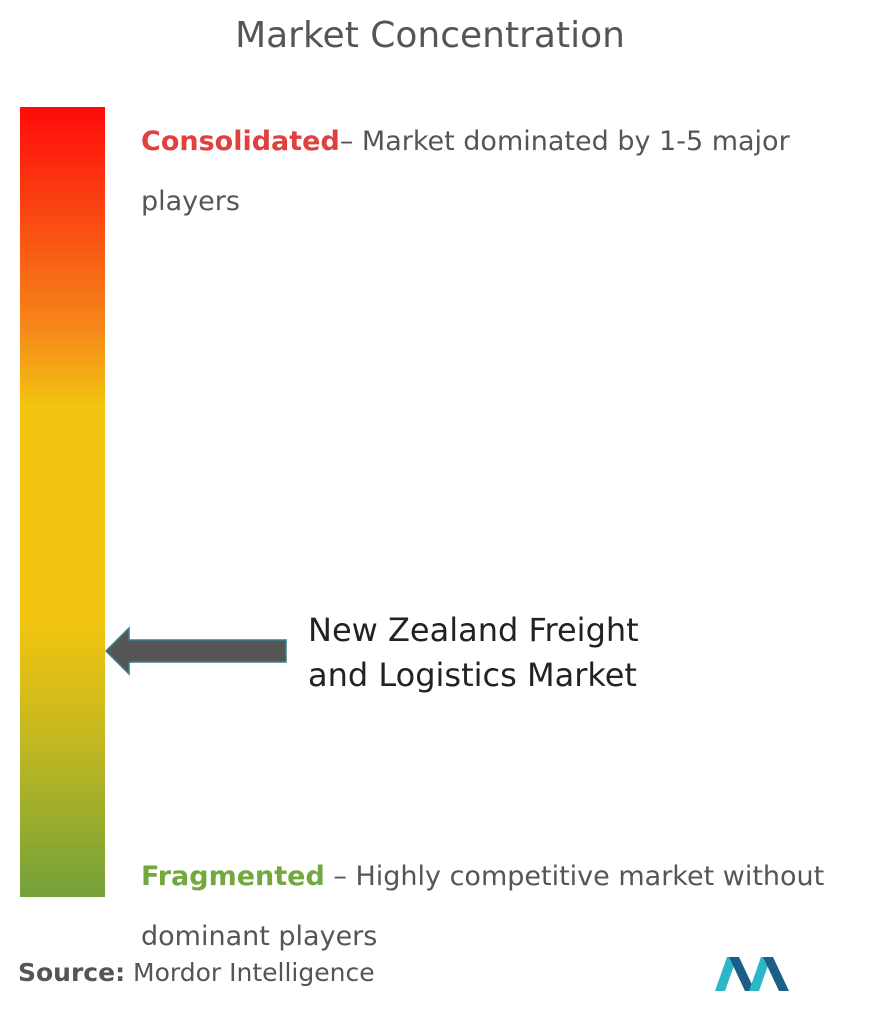  I want to click on logo, so click(752, 974).